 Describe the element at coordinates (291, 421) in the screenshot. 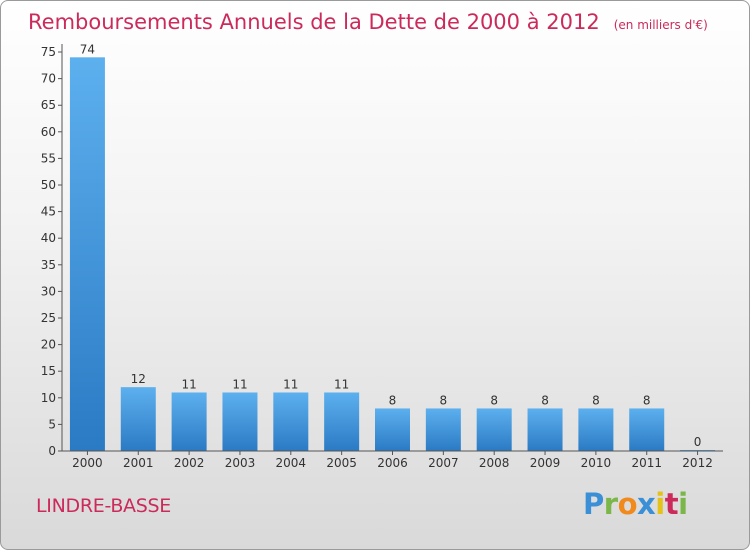

I see `bar-2004` at that location.